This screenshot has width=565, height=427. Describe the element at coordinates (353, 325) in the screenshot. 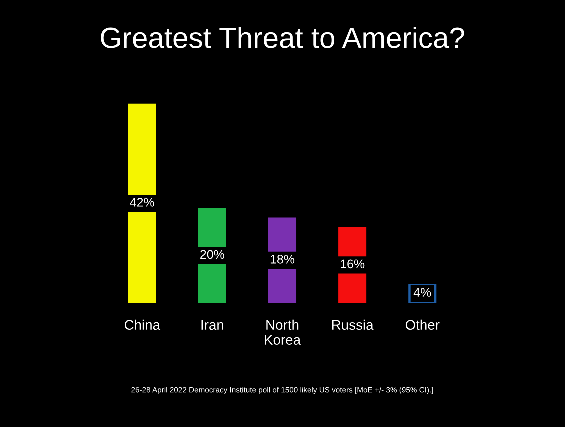

I see `x-tick-label: Russia` at that location.